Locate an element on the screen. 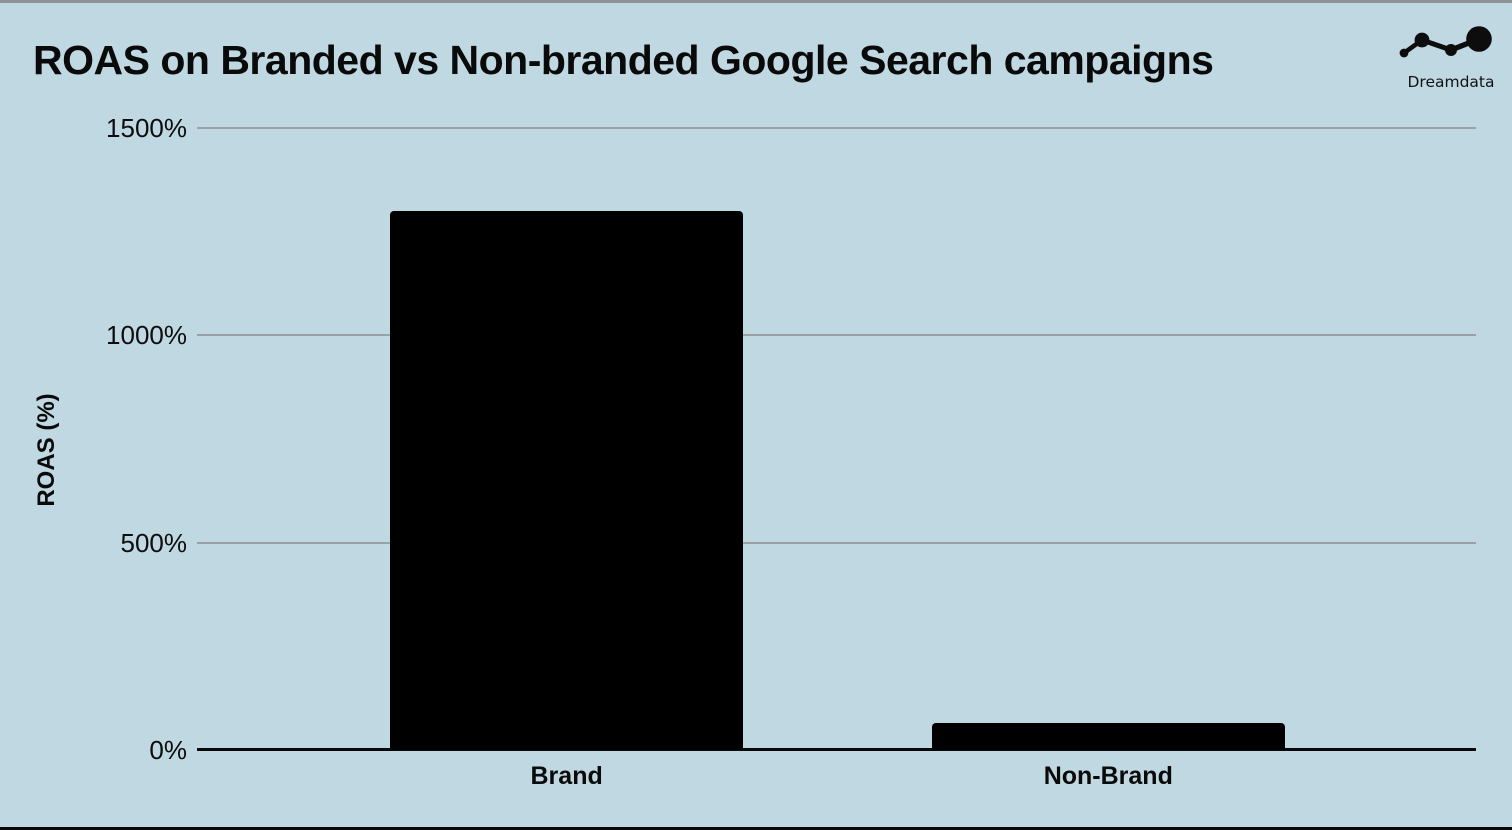  x-tick-label-non-brand: Non-Brand is located at coordinates (1108, 776).